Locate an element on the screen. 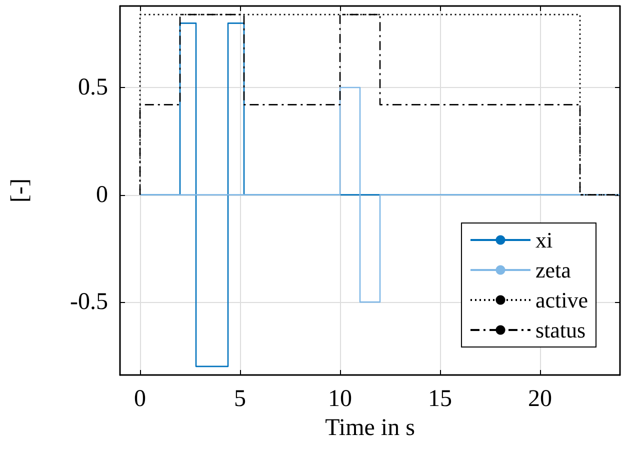  x-tick-label: 15 is located at coordinates (440, 399).